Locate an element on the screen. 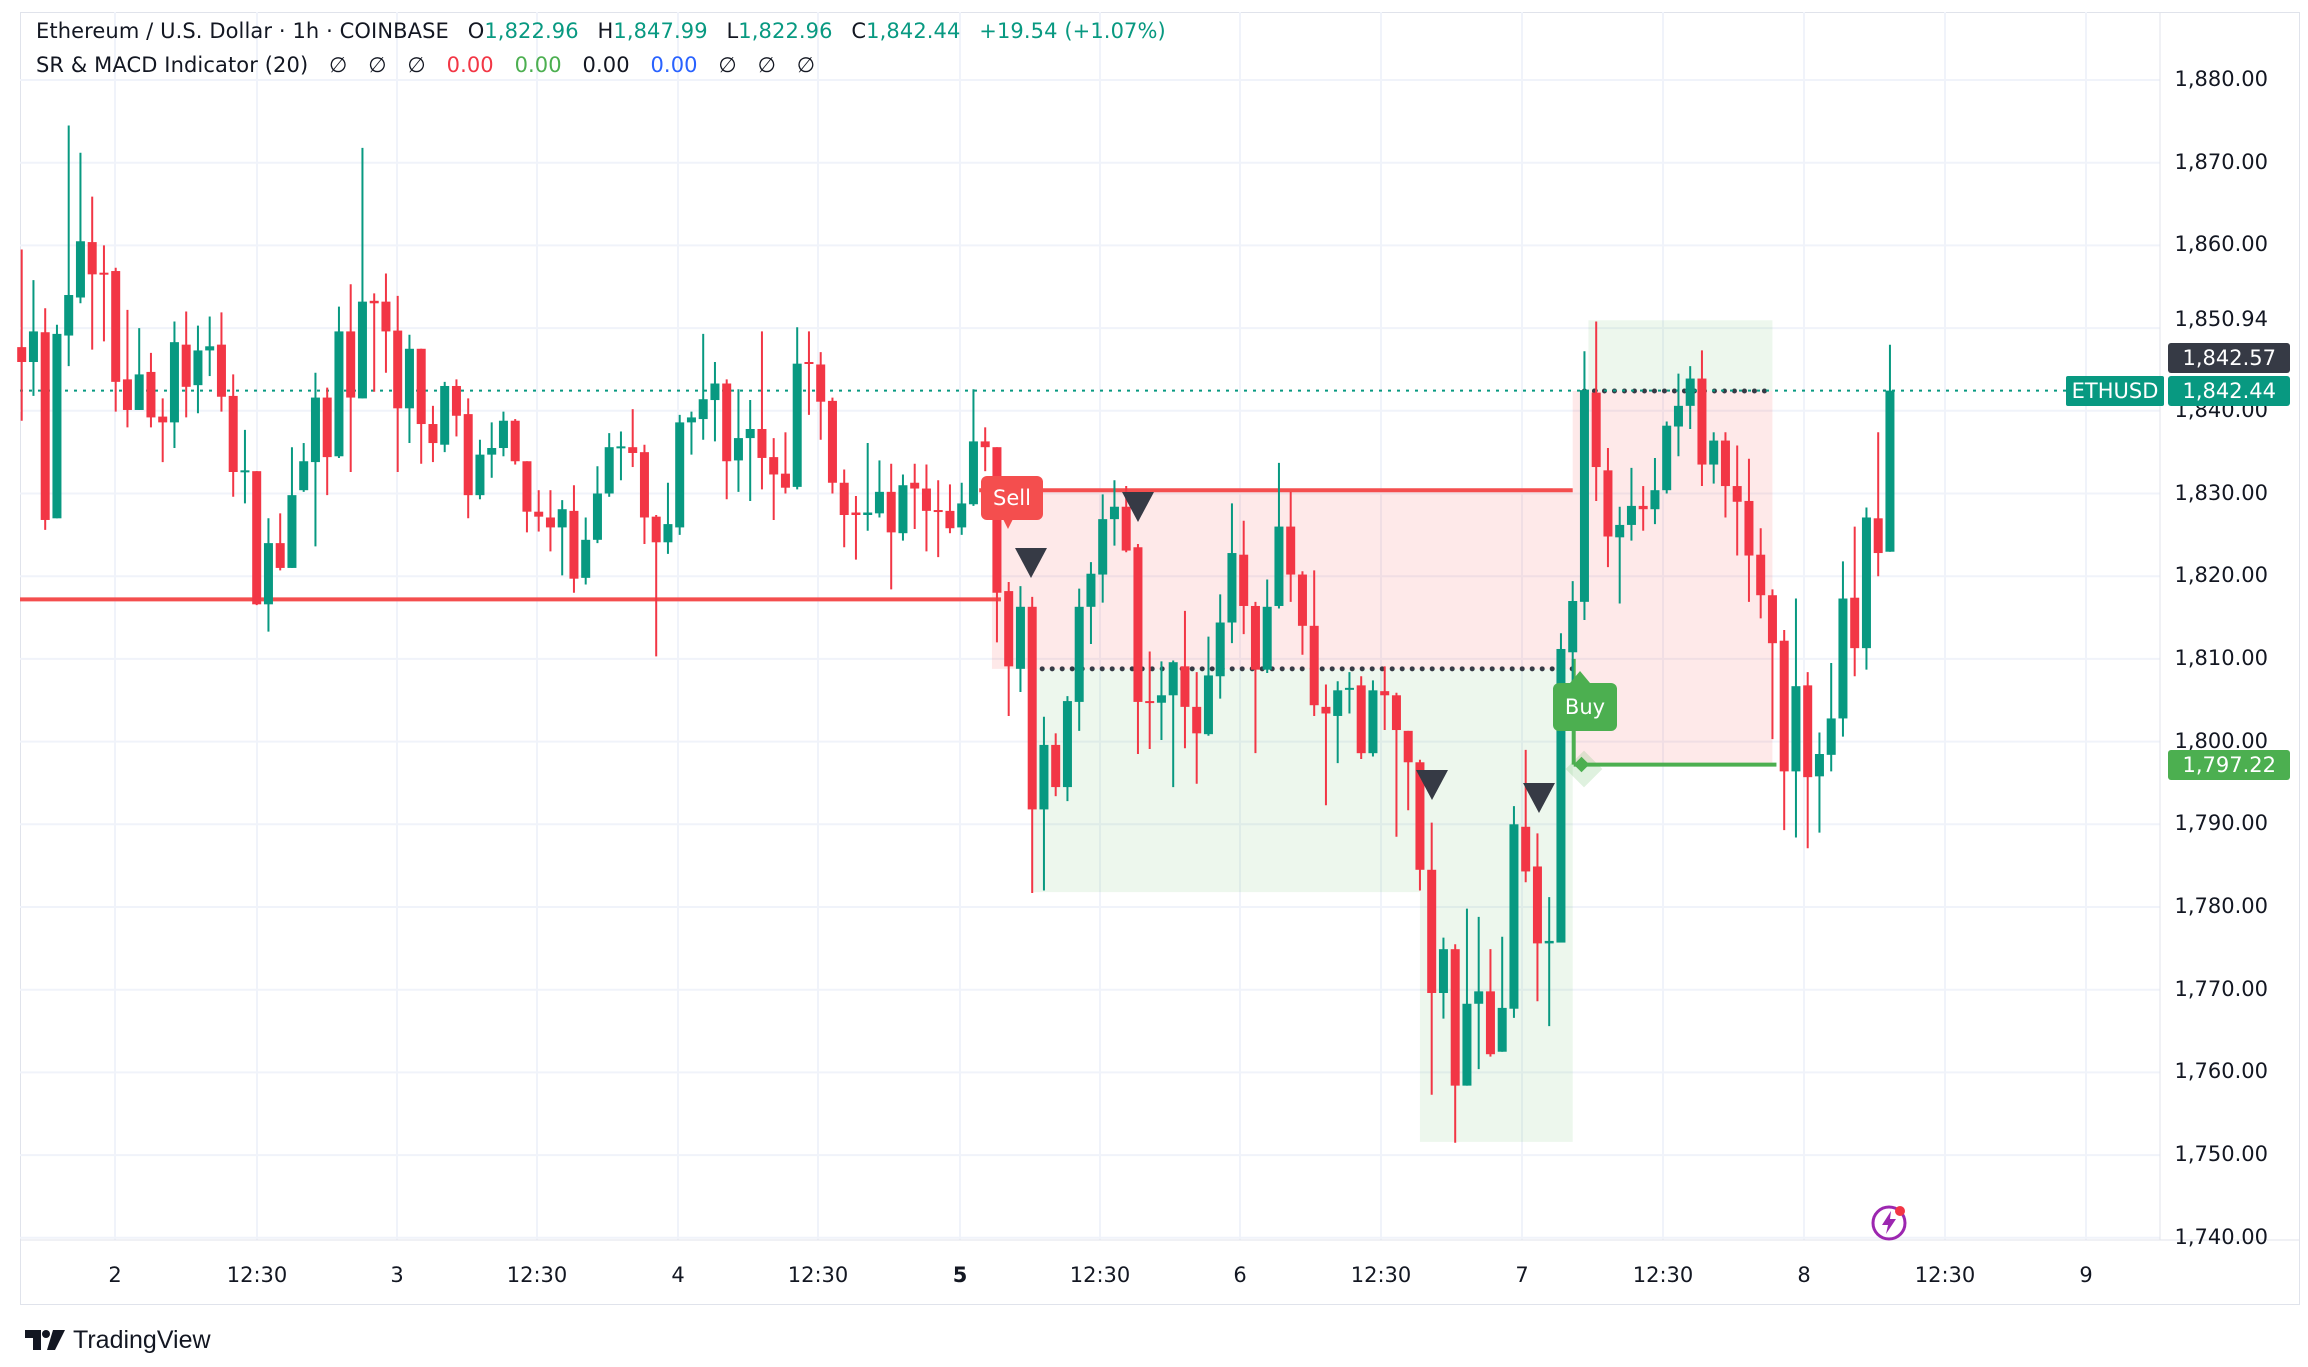  indicator-name: SR & MACD Indicator (20) is located at coordinates (172, 65).